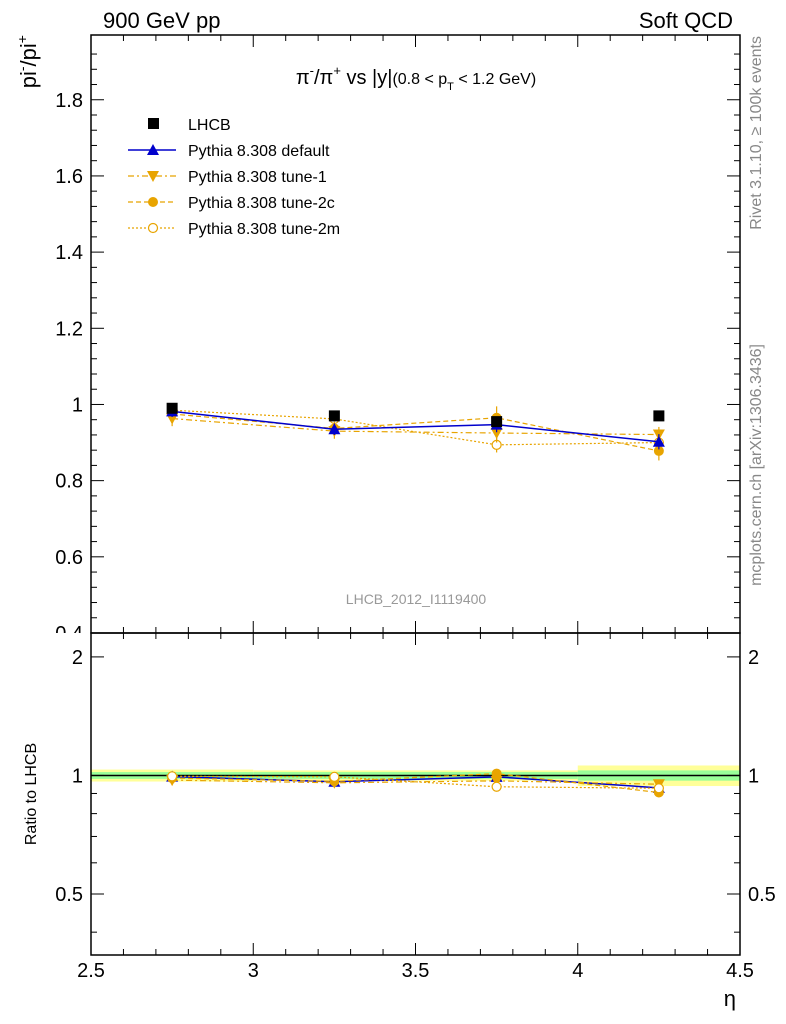 The height and width of the screenshot is (1024, 786). I want to click on legend-marker-default, so click(153, 149).